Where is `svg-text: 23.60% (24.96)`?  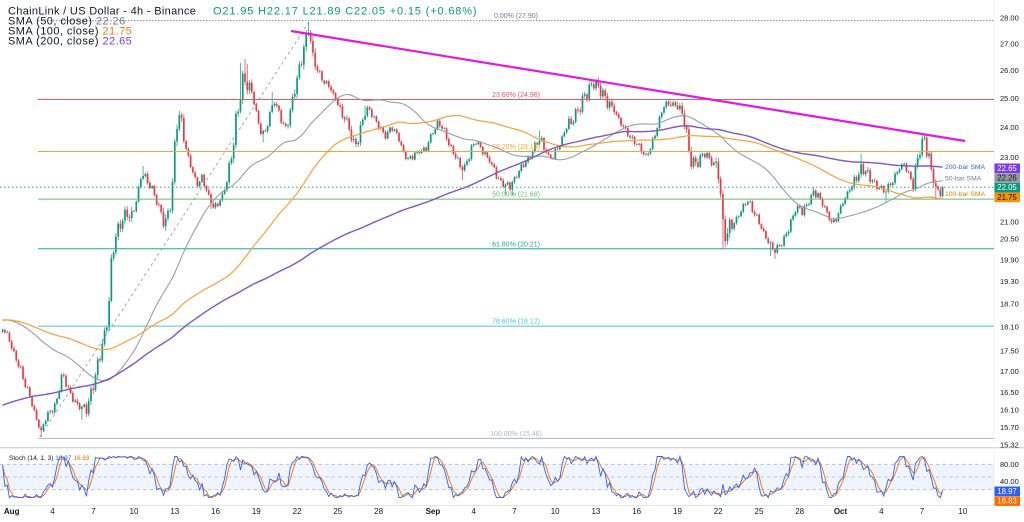 svg-text: 23.60% (24.96) is located at coordinates (516, 95).